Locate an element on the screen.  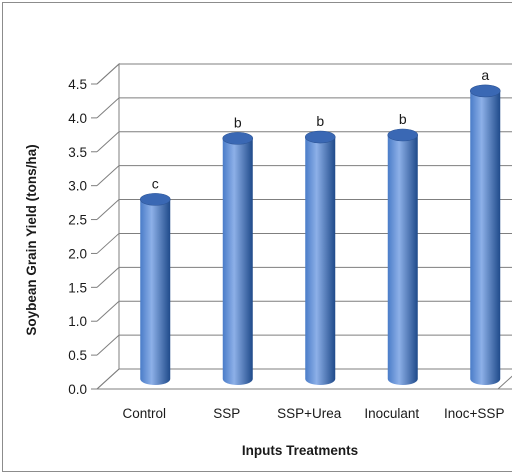
y-tick-label: 2.5 is located at coordinates (77, 220).